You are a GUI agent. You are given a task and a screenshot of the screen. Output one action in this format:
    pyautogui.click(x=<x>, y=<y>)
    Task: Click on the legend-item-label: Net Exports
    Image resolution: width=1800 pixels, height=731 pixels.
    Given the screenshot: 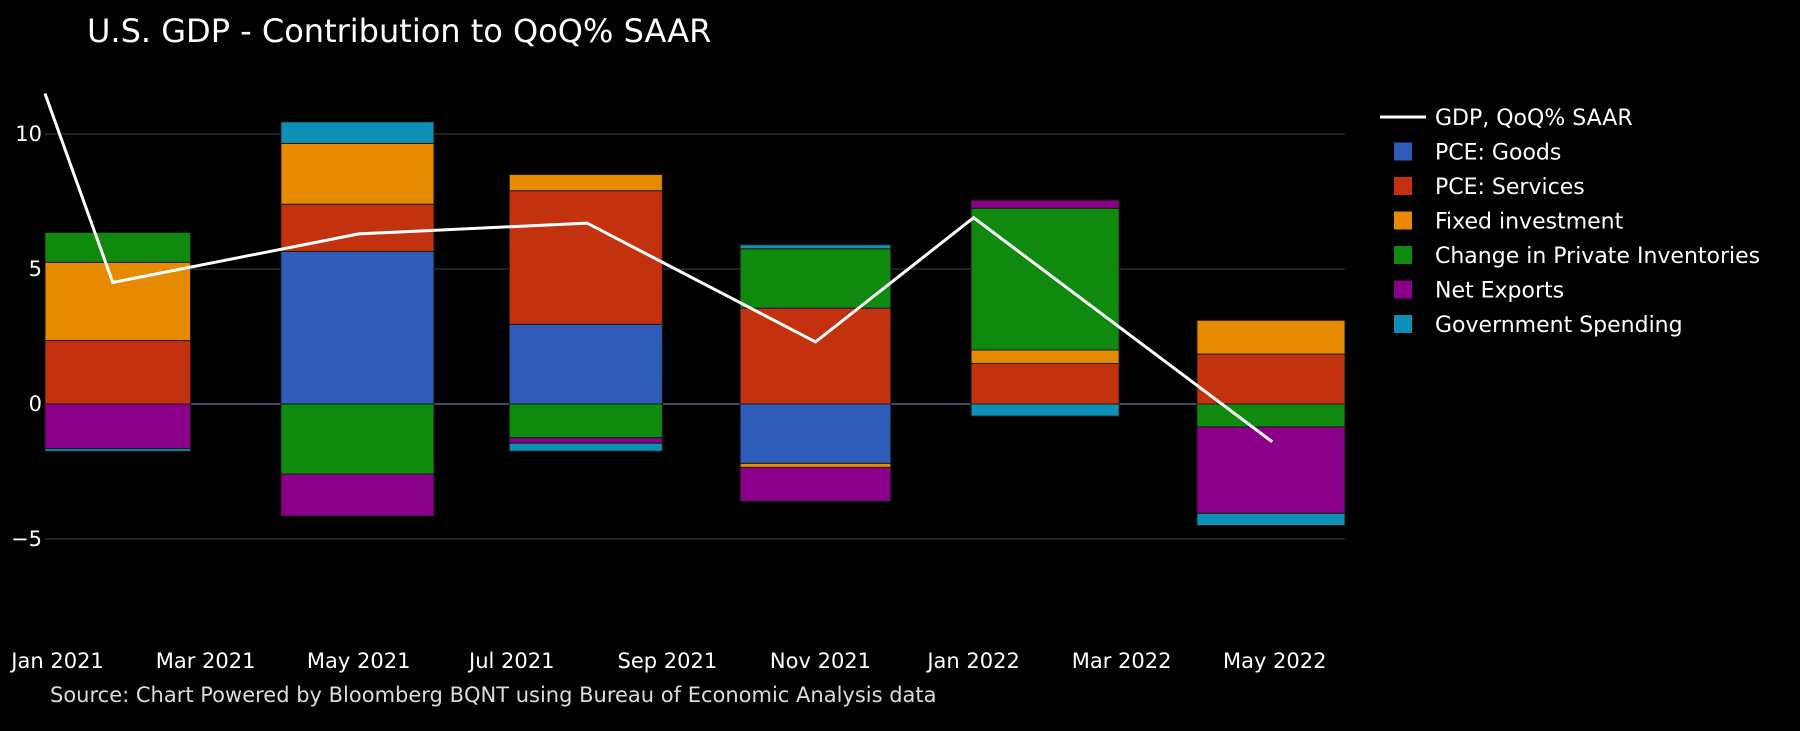 What is the action you would take?
    pyautogui.click(x=1499, y=291)
    